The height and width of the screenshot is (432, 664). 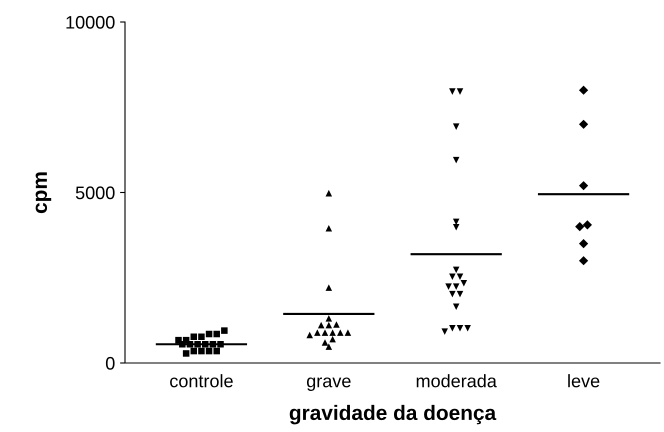 I want to click on x-tick-label: moderada, so click(x=456, y=381).